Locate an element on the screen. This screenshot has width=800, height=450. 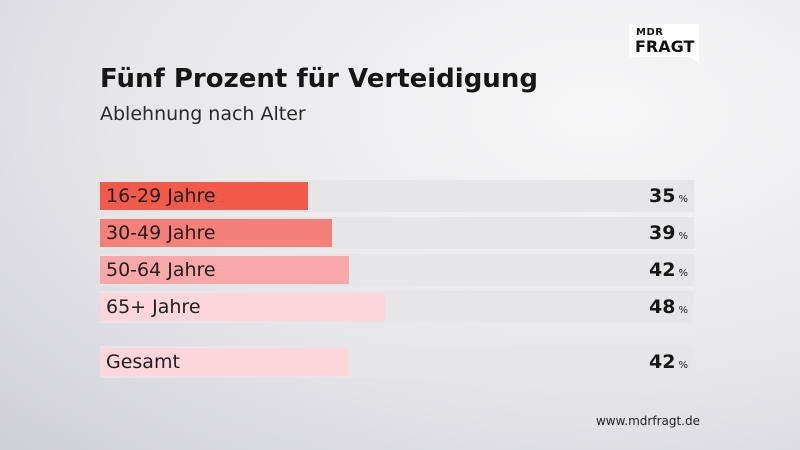
chart-subtitle: Ablehnung nach Alter is located at coordinates (203, 114).